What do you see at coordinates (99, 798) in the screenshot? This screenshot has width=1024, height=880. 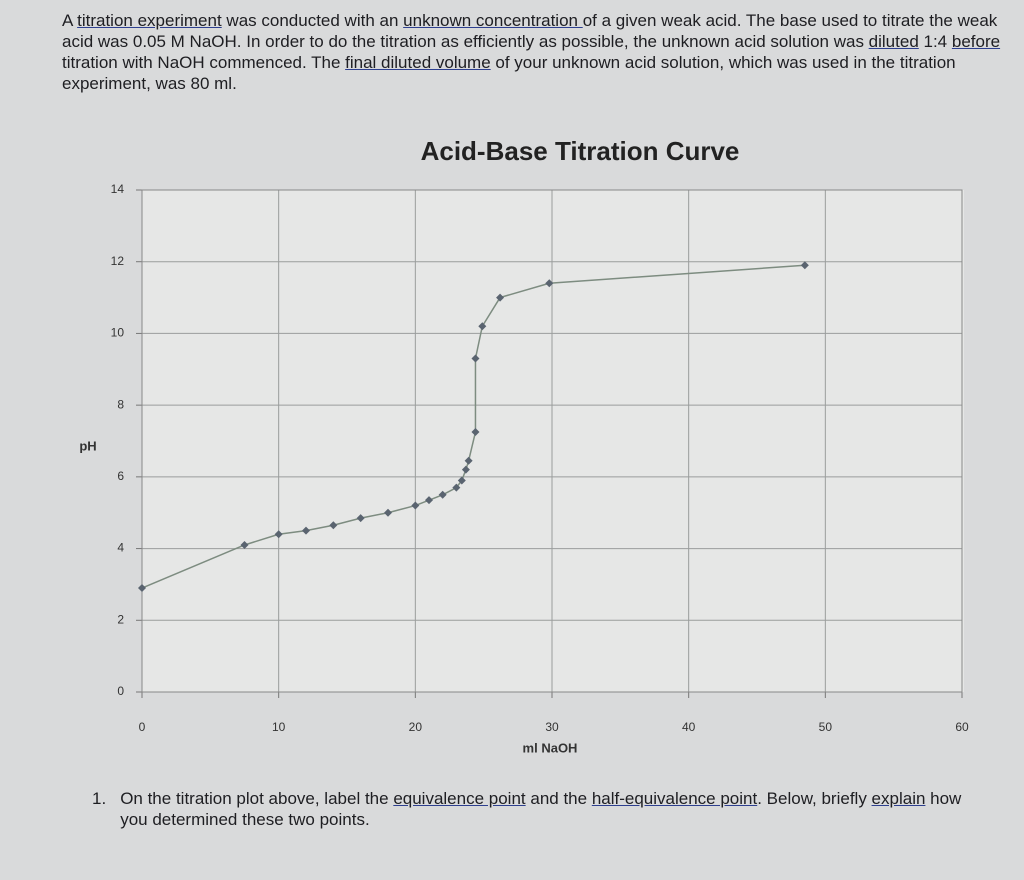 I see `question-number: 1.` at bounding box center [99, 798].